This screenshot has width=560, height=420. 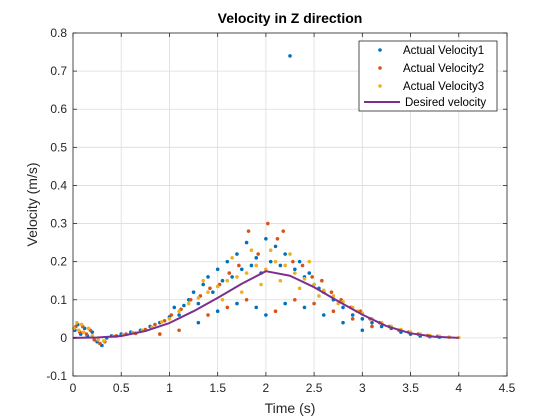 I want to click on x-tick-label: 1.5, so click(x=217, y=388).